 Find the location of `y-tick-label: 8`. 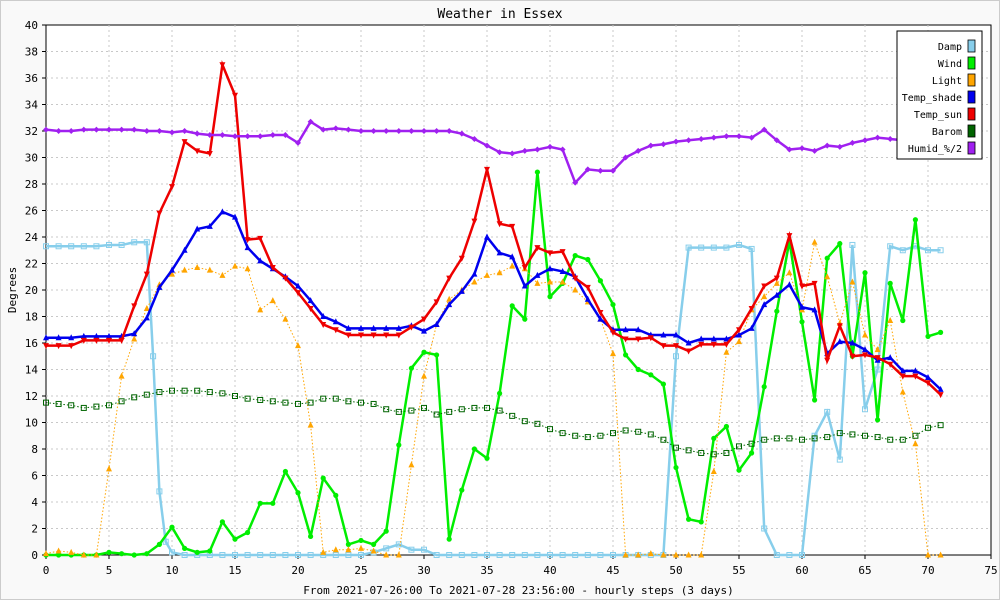

y-tick-label: 8 is located at coordinates (34, 449).